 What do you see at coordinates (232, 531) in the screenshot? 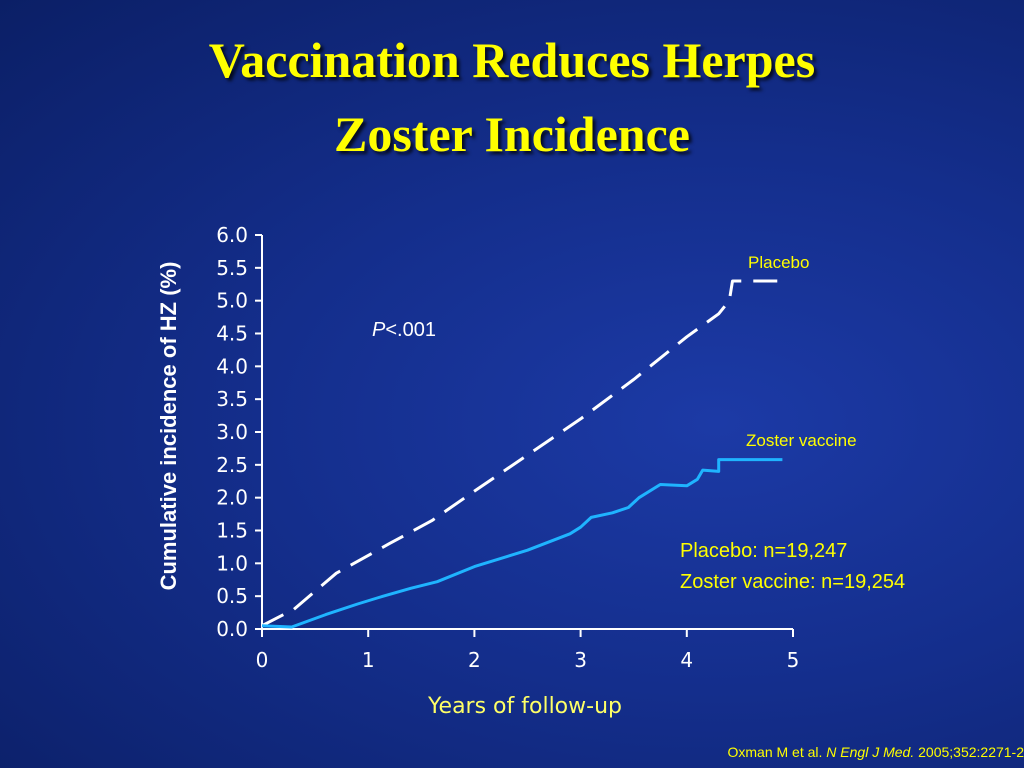
I see `y-tick-label: 1.5` at bounding box center [232, 531].